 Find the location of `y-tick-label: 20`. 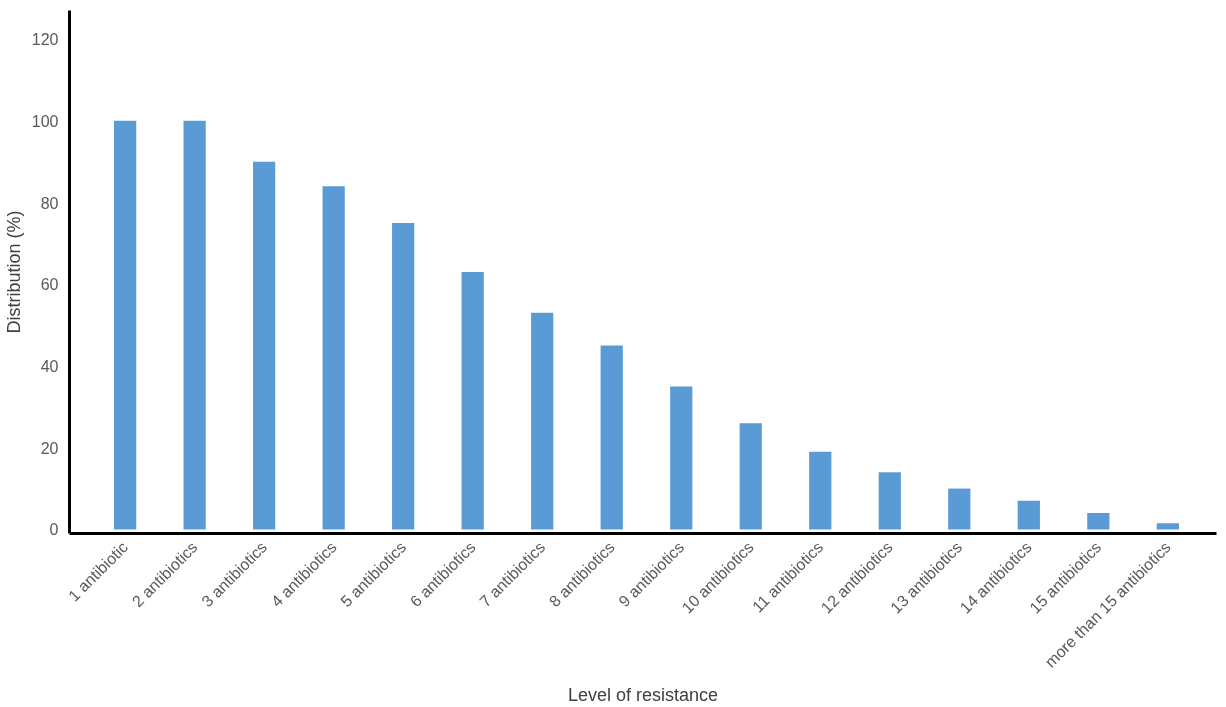

y-tick-label: 20 is located at coordinates (49, 448).